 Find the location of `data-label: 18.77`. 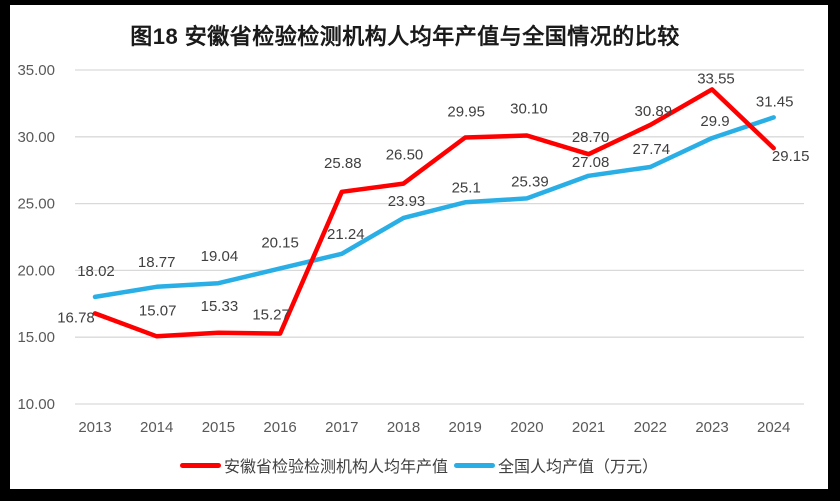

data-label: 18.77 is located at coordinates (157, 262).